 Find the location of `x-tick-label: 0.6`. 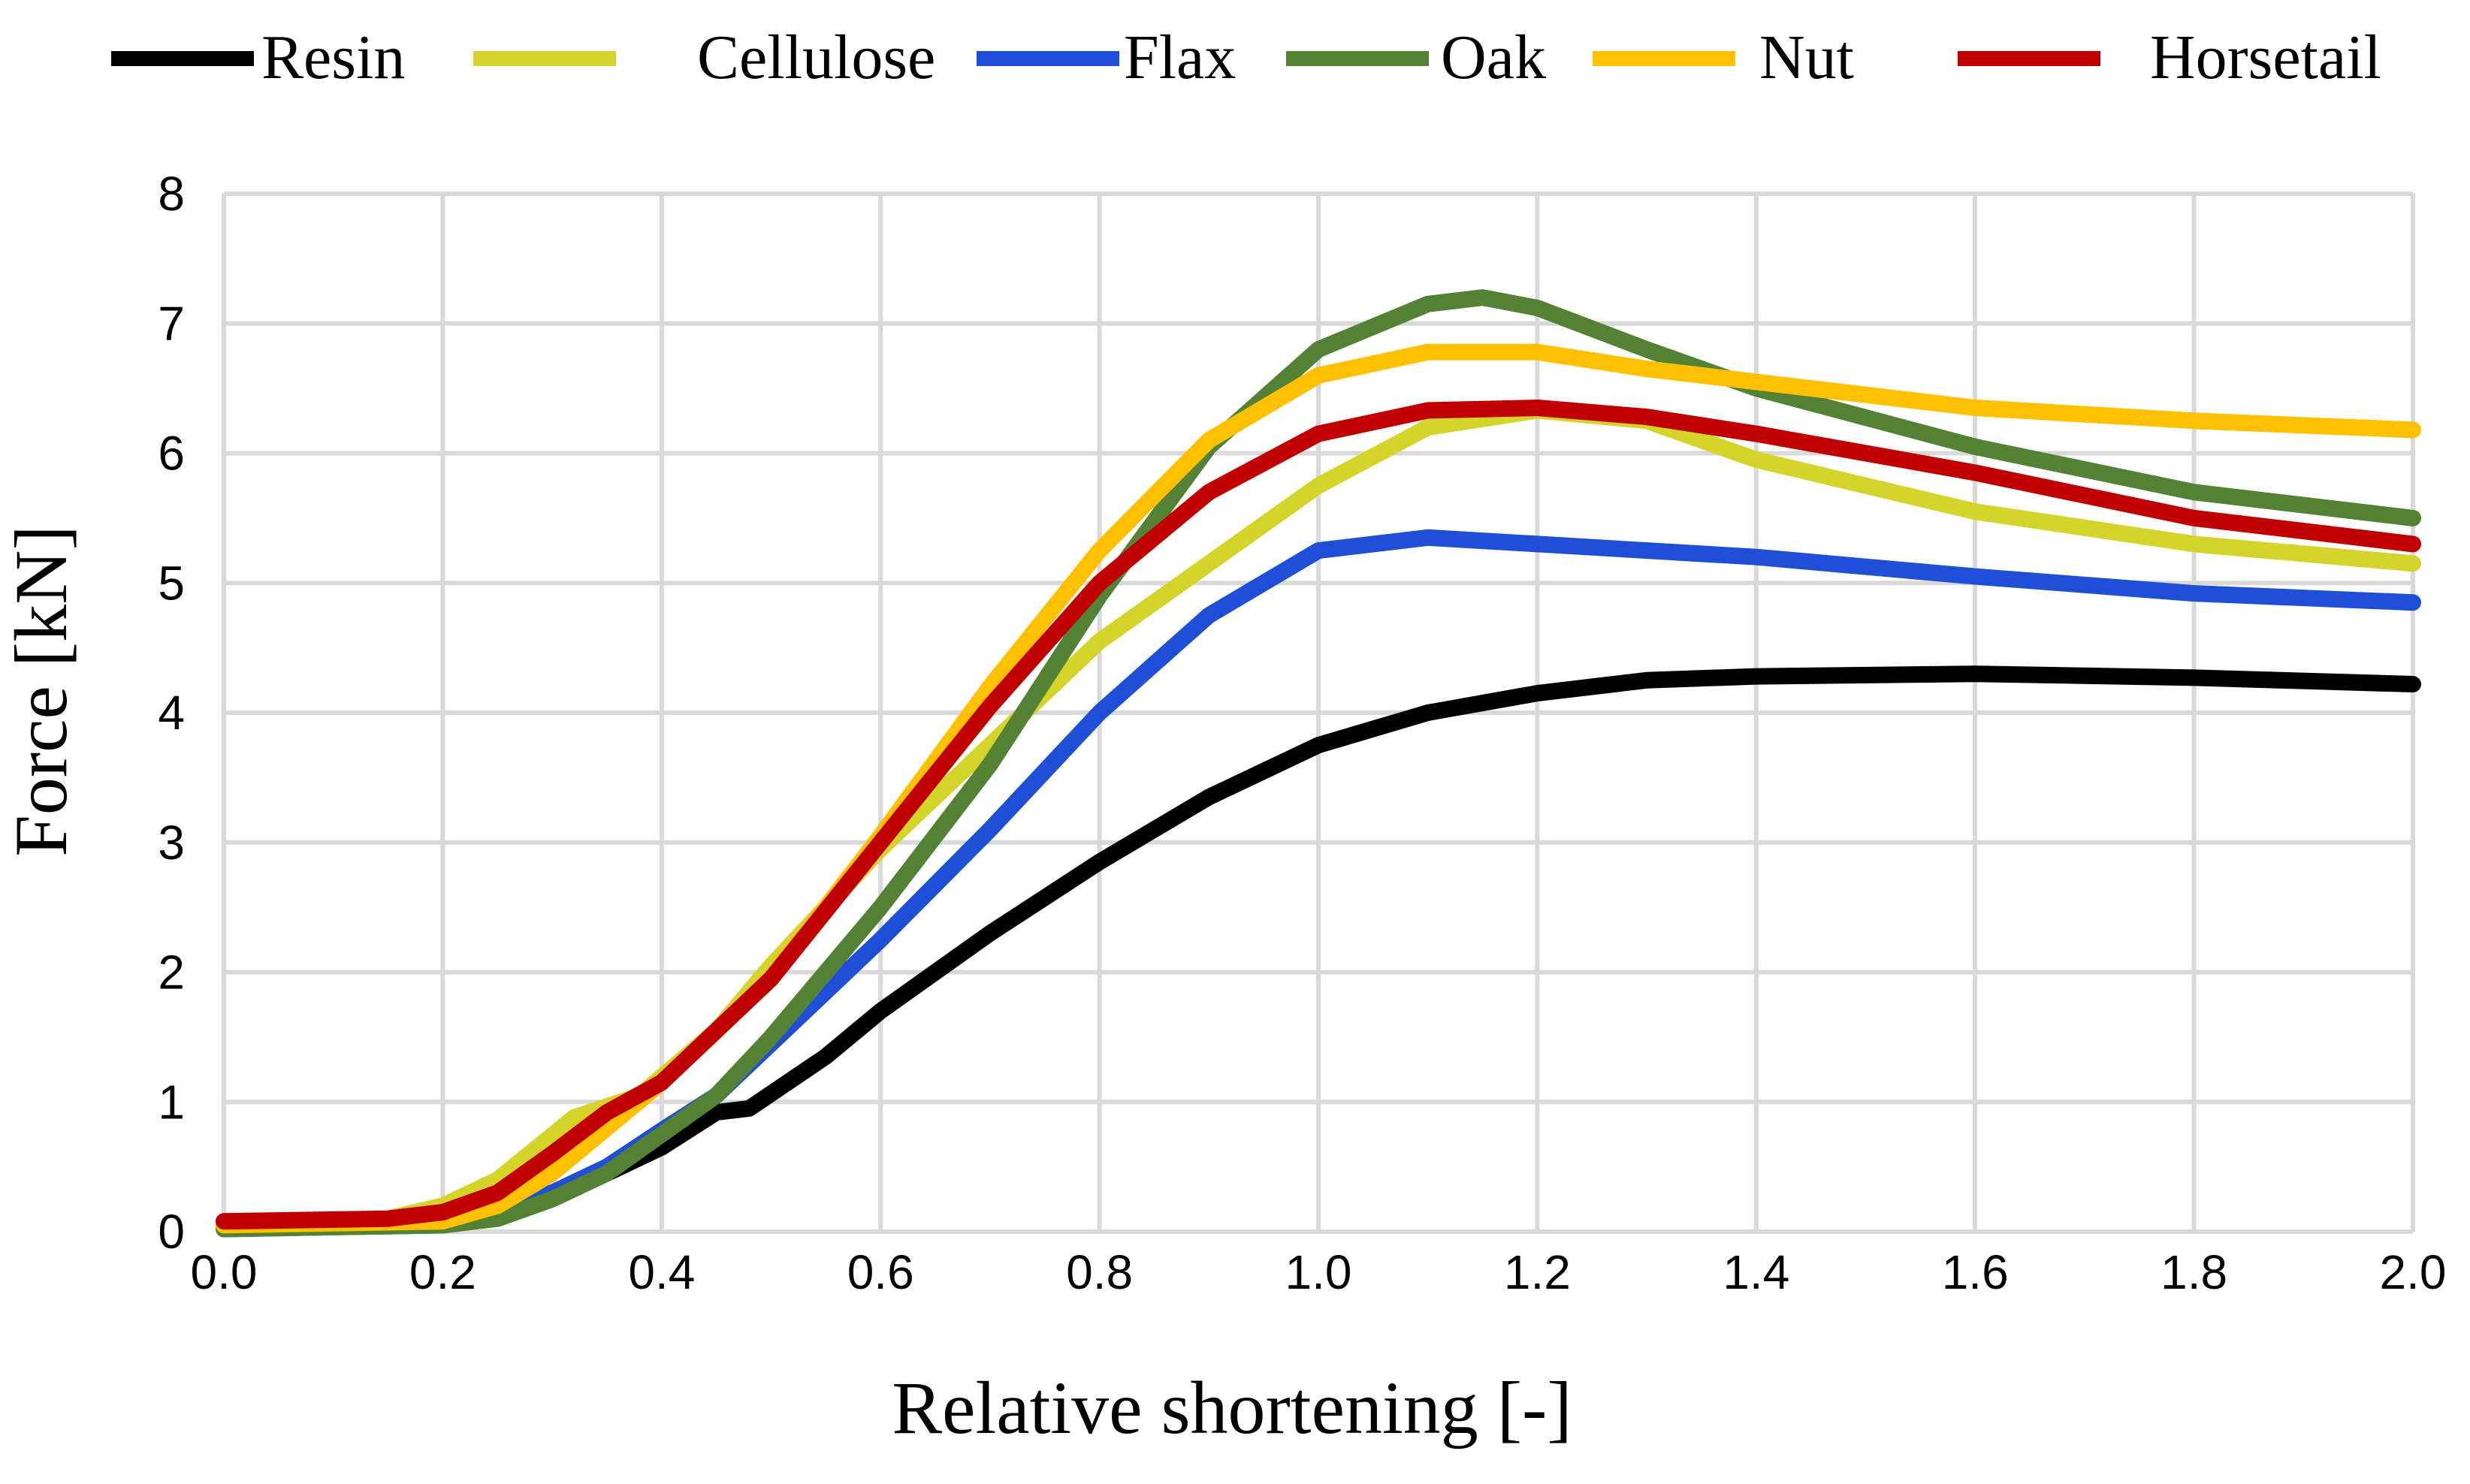

x-tick-label: 0.6 is located at coordinates (880, 1272).